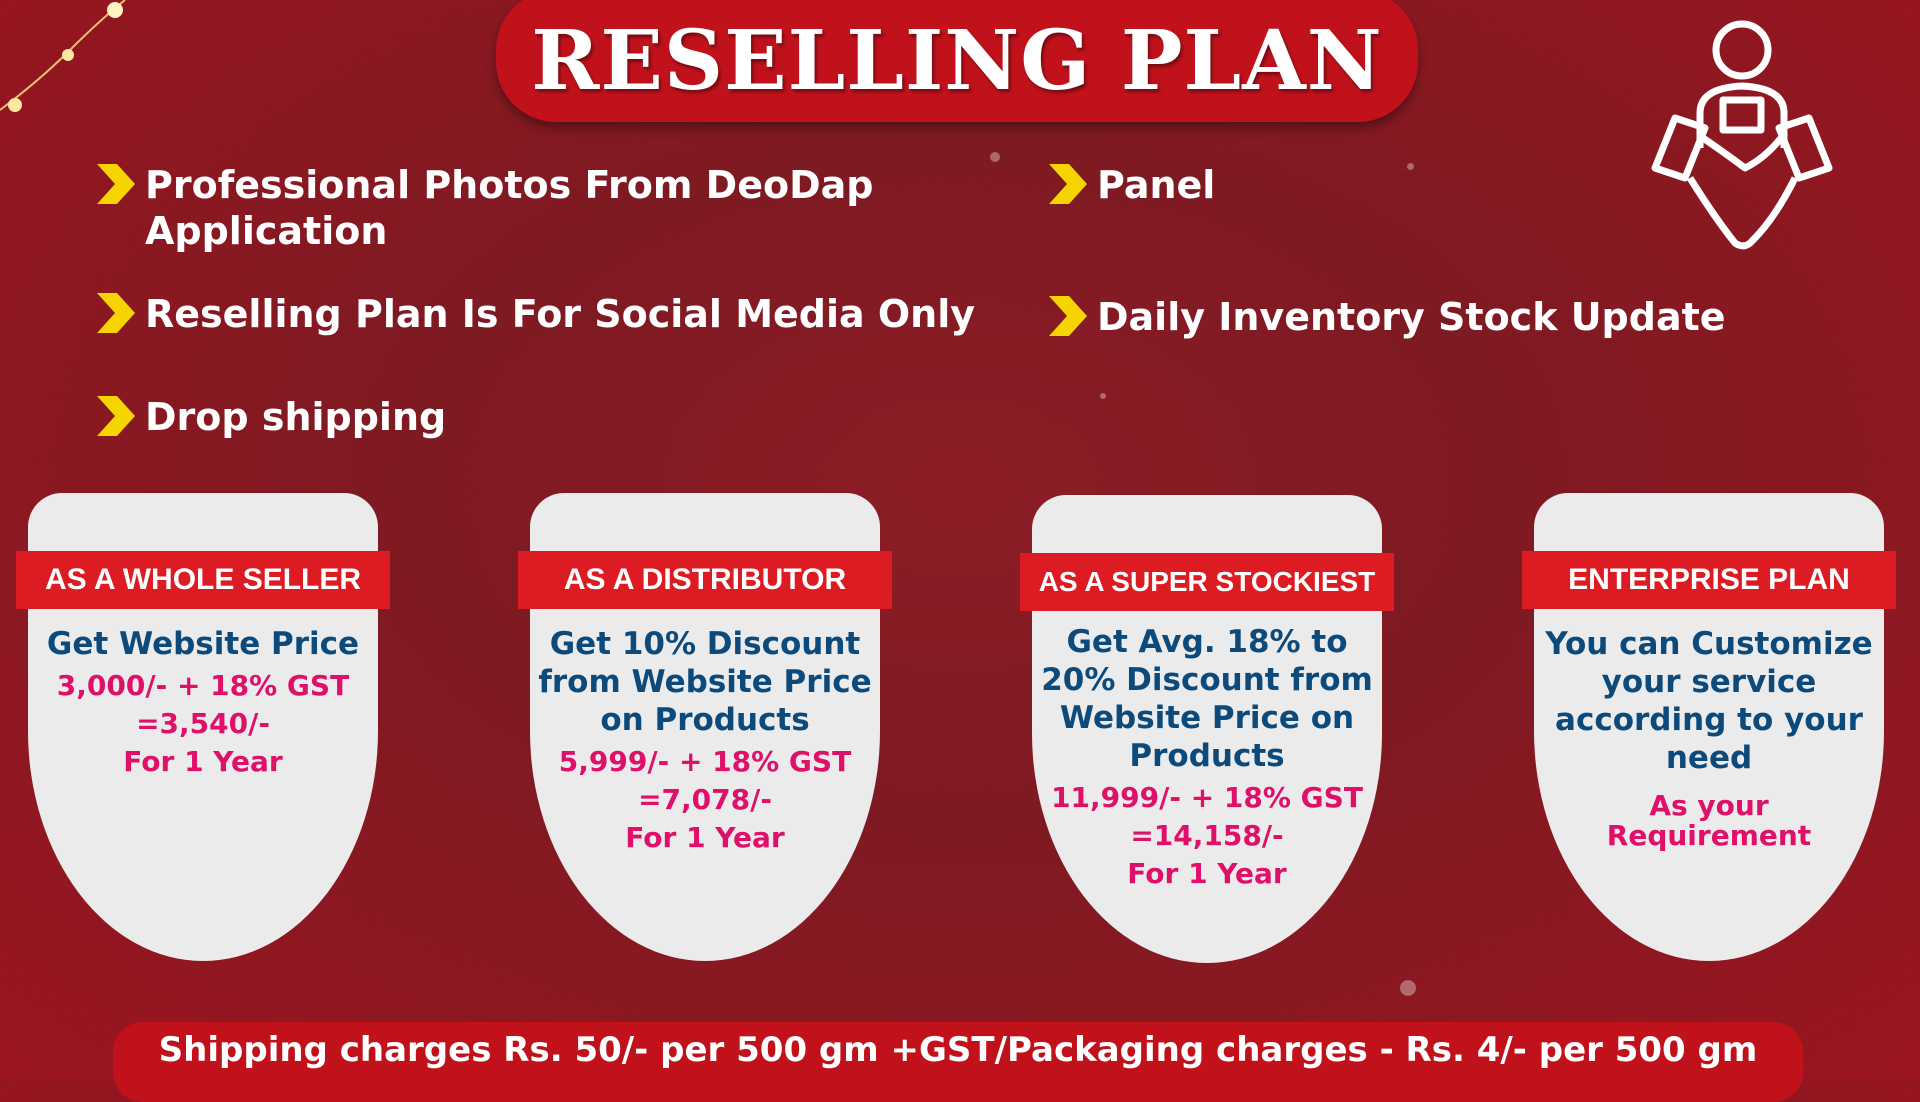  I want to click on plan-description: Get Website Price, so click(203, 644).